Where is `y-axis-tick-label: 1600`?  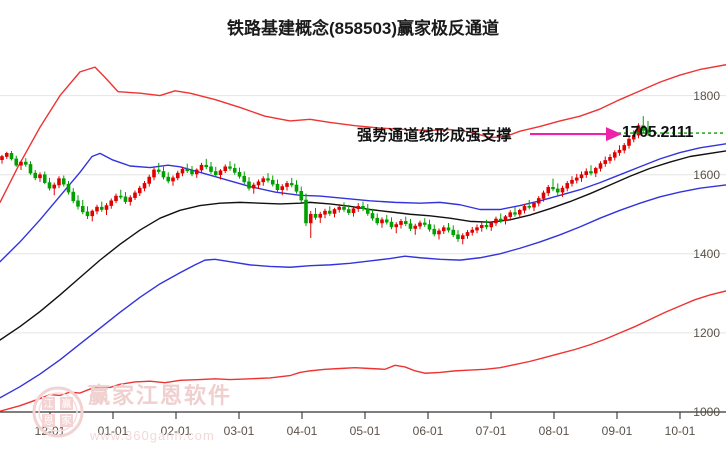
y-axis-tick-label: 1600 is located at coordinates (706, 174).